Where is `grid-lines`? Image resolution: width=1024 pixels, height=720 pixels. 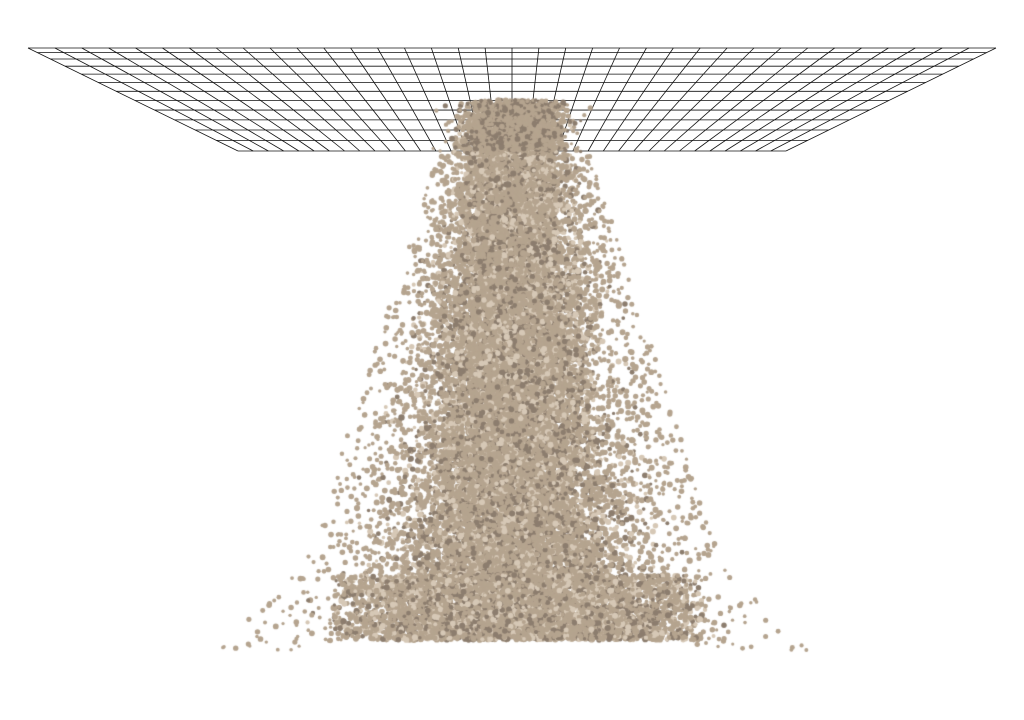
grid-lines is located at coordinates (512, 99).